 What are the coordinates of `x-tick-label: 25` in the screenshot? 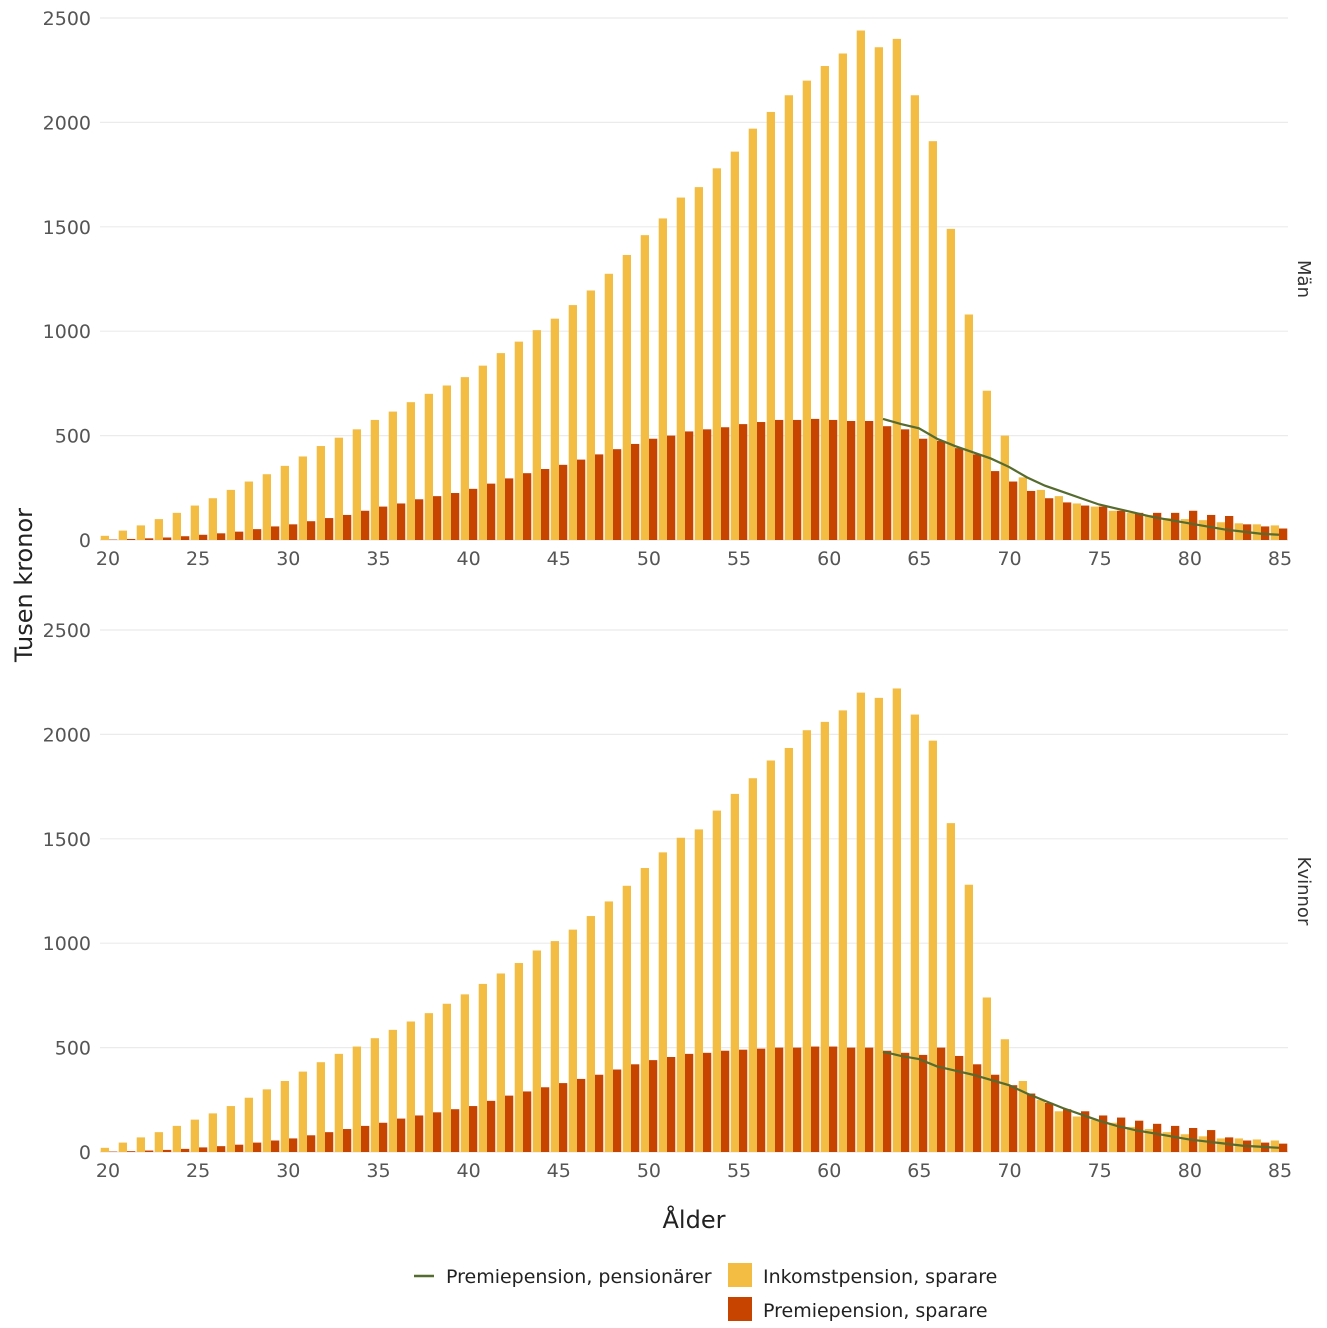 It's located at (198, 559).